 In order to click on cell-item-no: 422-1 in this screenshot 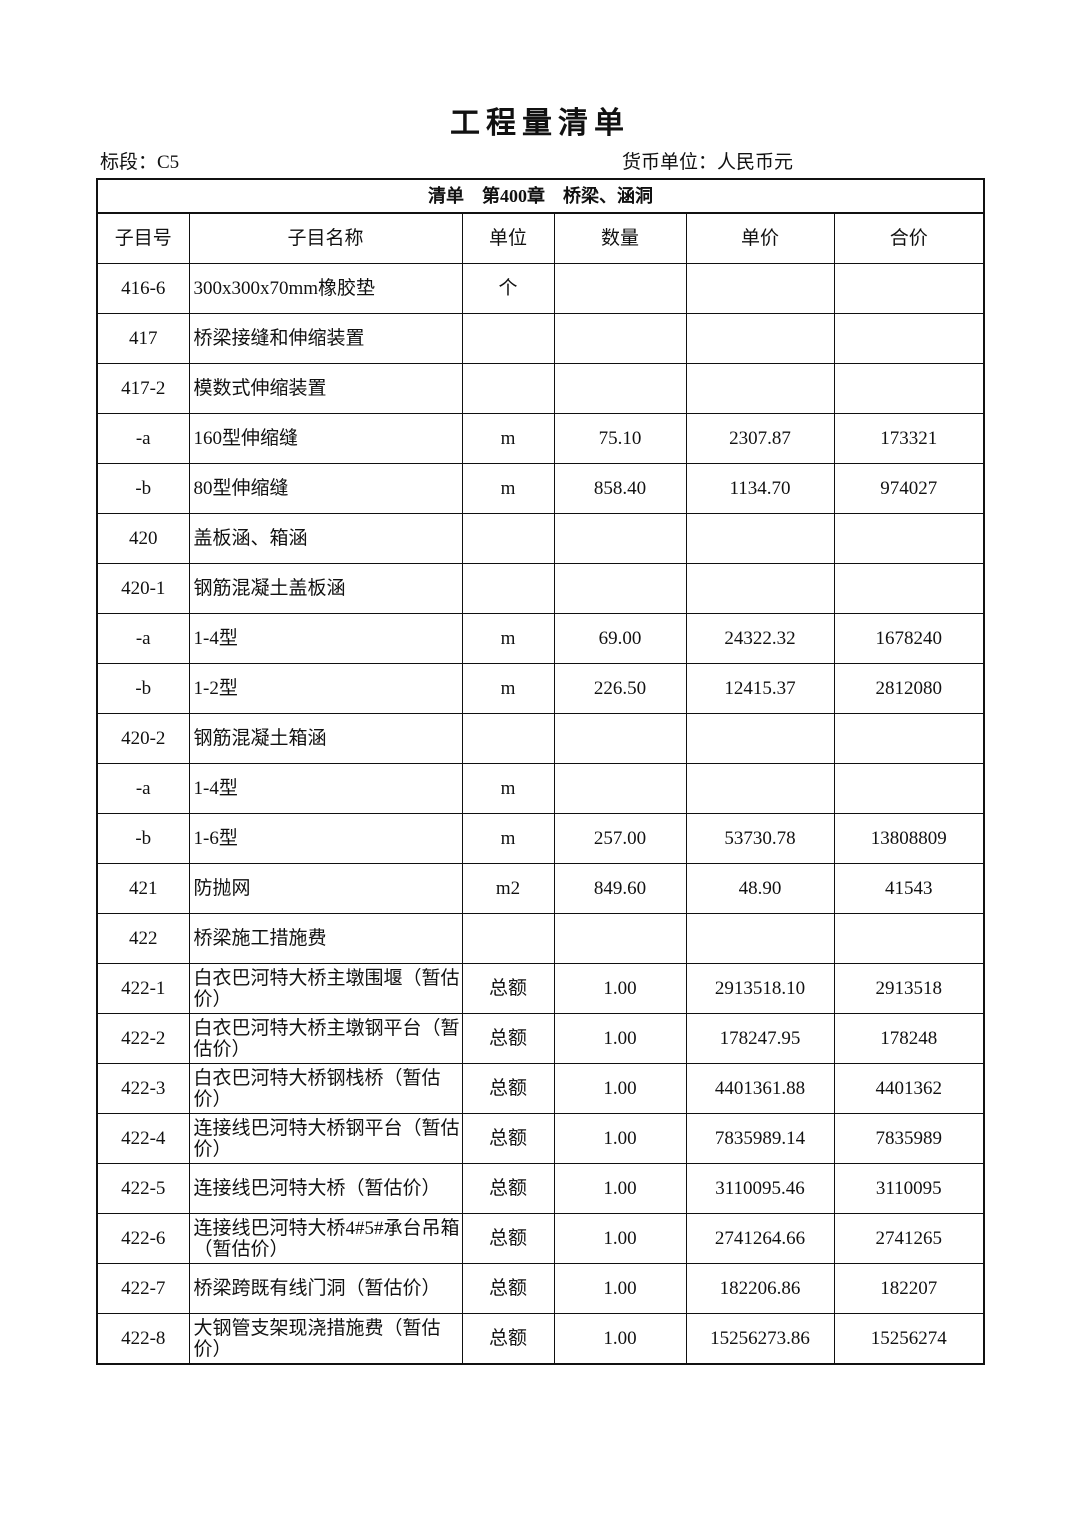, I will do `click(143, 988)`.